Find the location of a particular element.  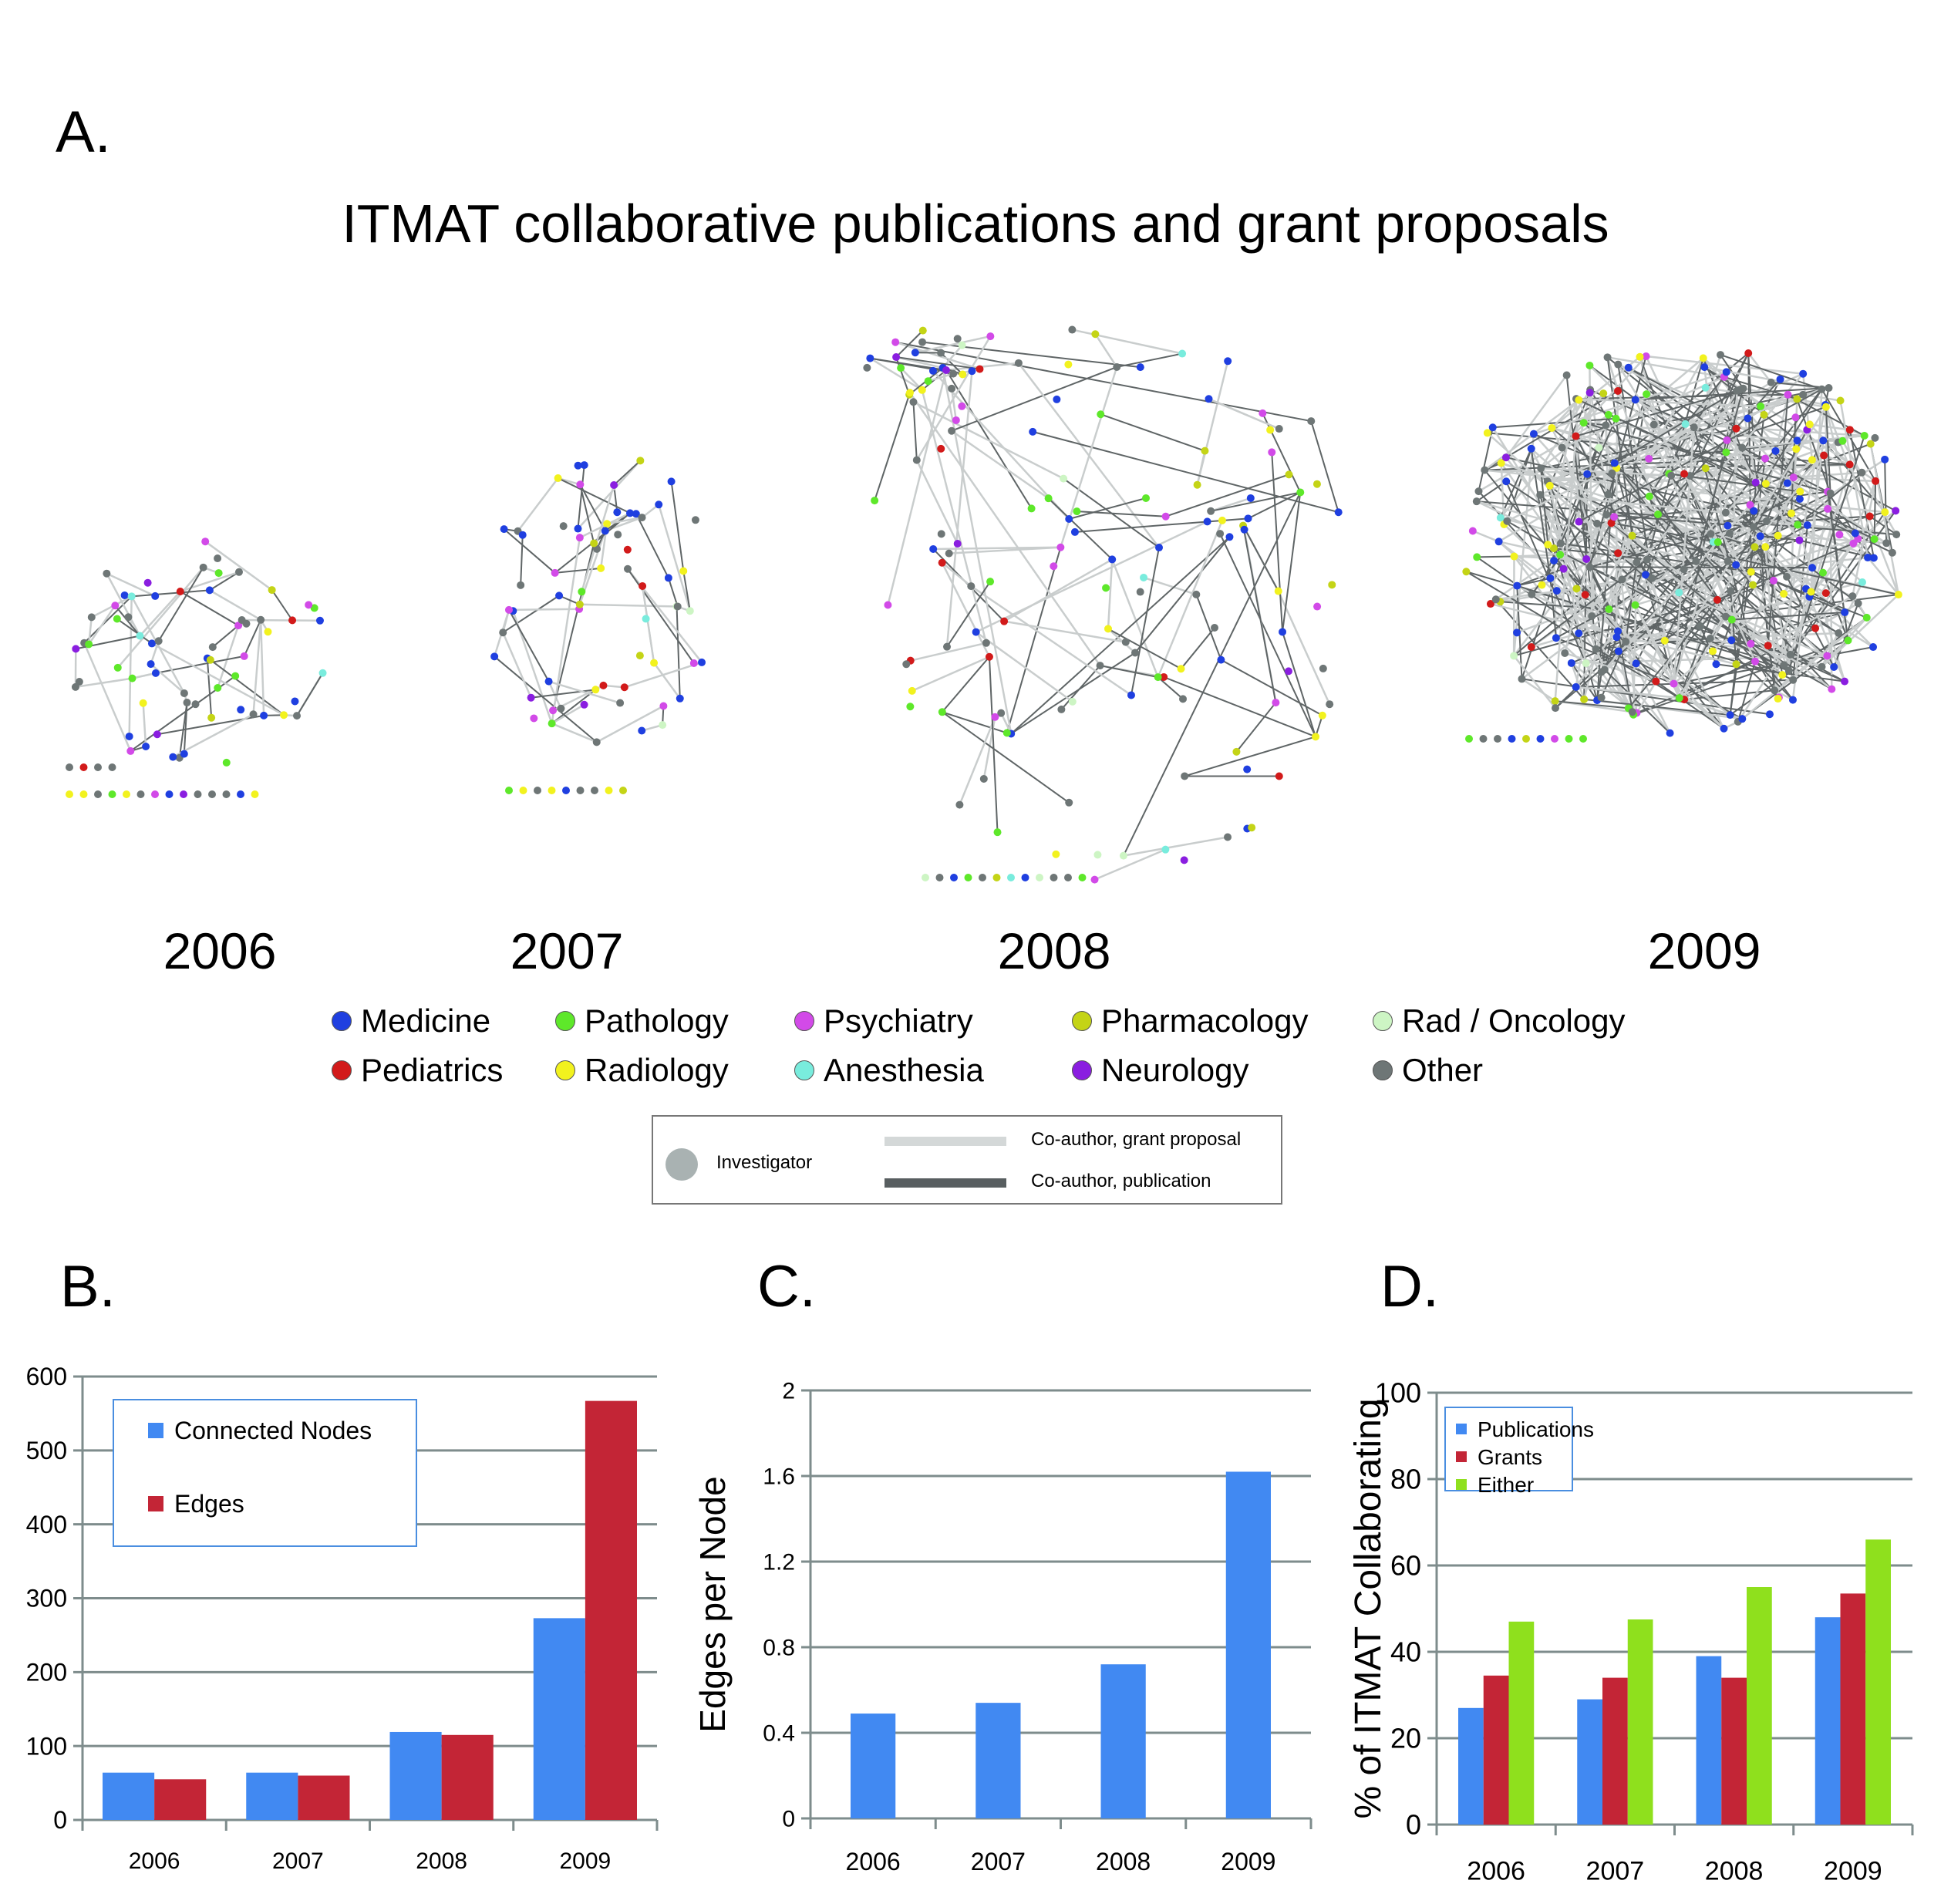

medicine-dot-icon is located at coordinates (342, 1021).